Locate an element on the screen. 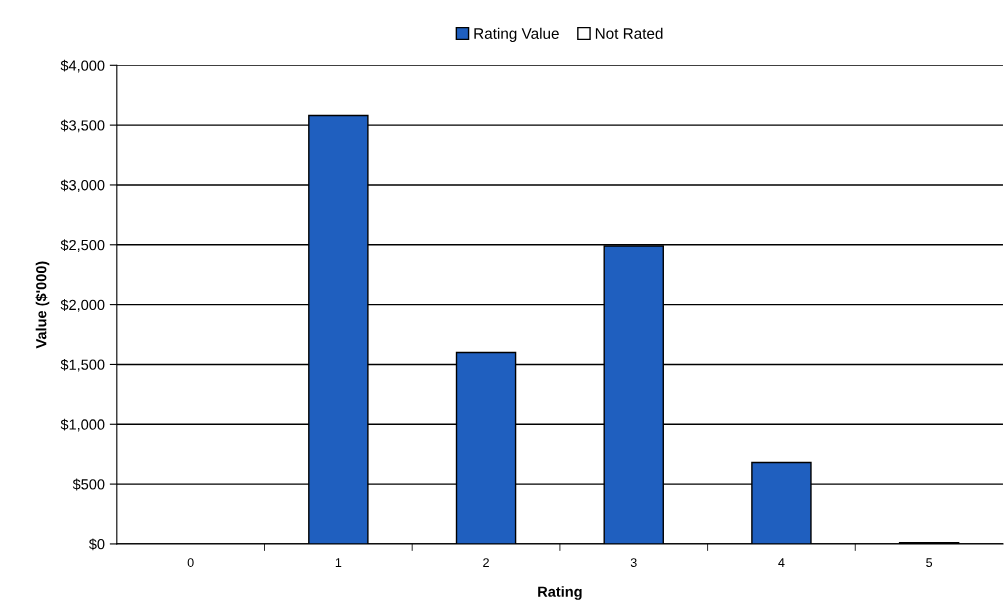  y-tick-label: $3,000 is located at coordinates (82, 186).